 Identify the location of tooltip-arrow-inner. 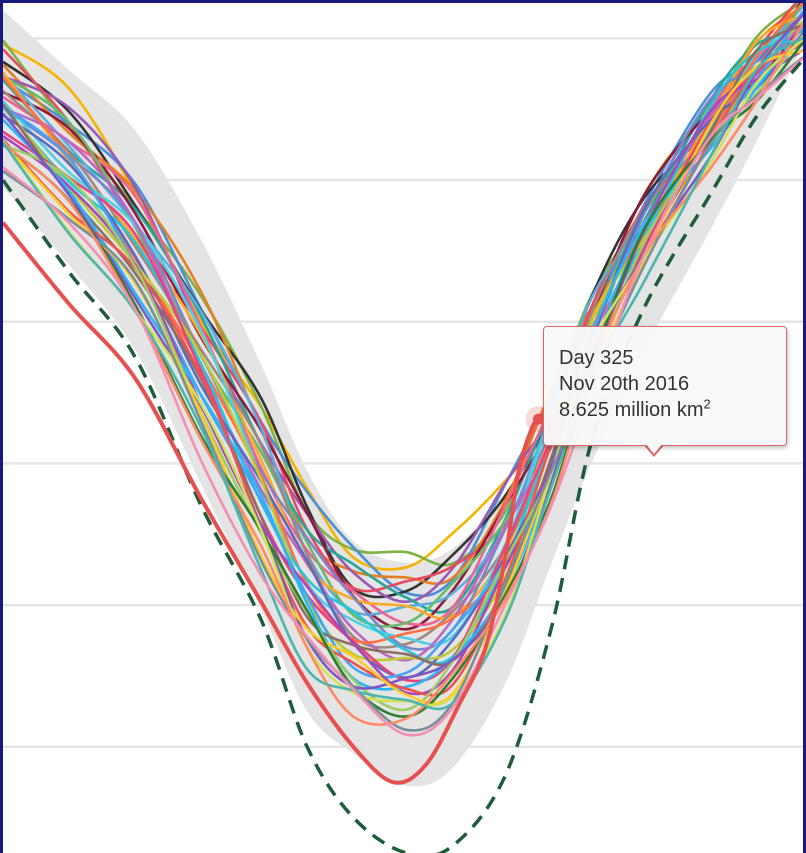
(654, 448).